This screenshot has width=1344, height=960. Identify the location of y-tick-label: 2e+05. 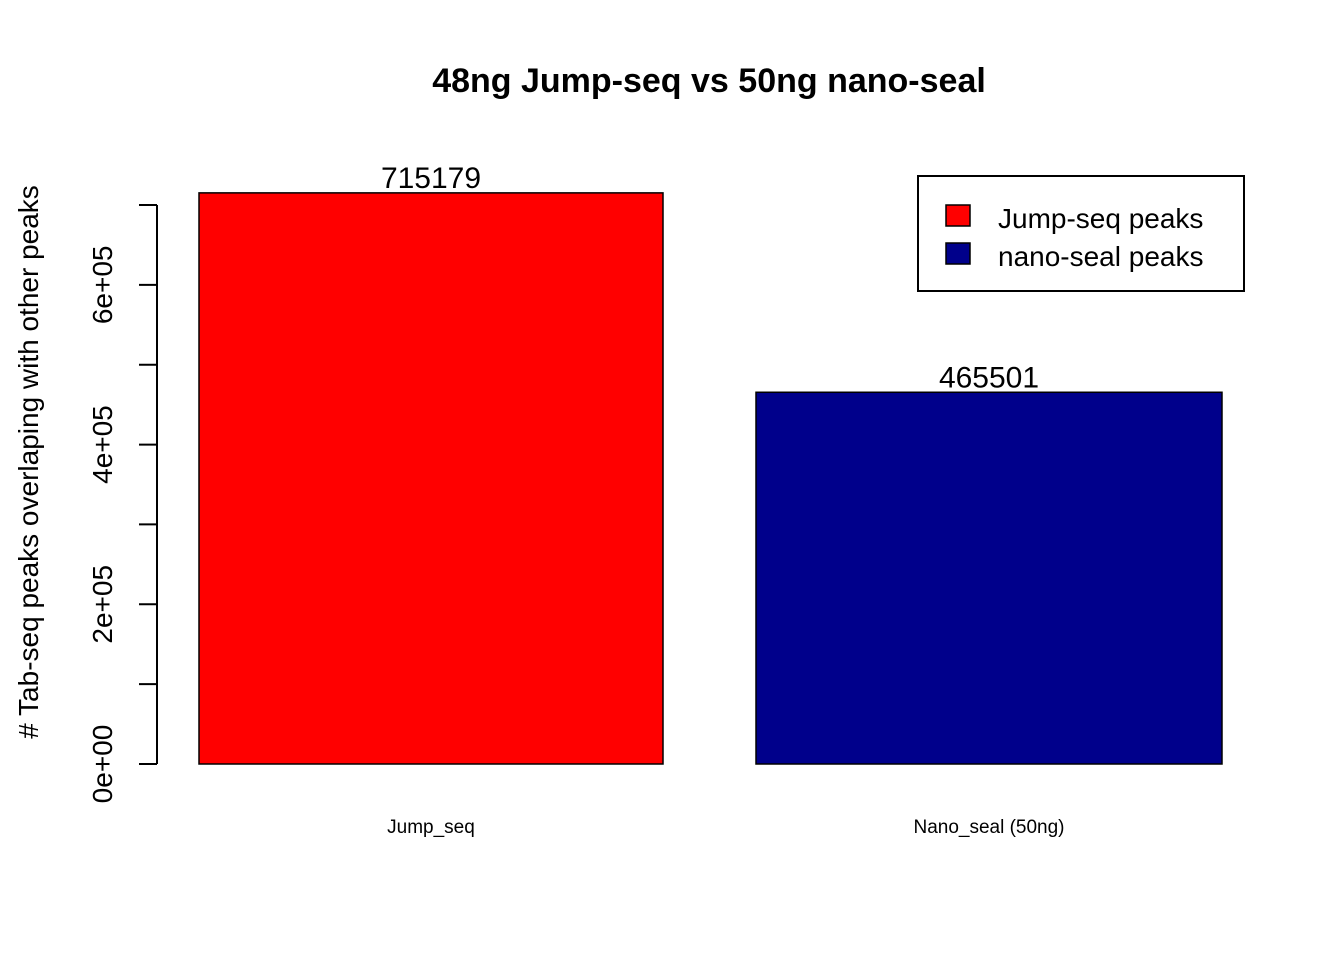
(102, 604).